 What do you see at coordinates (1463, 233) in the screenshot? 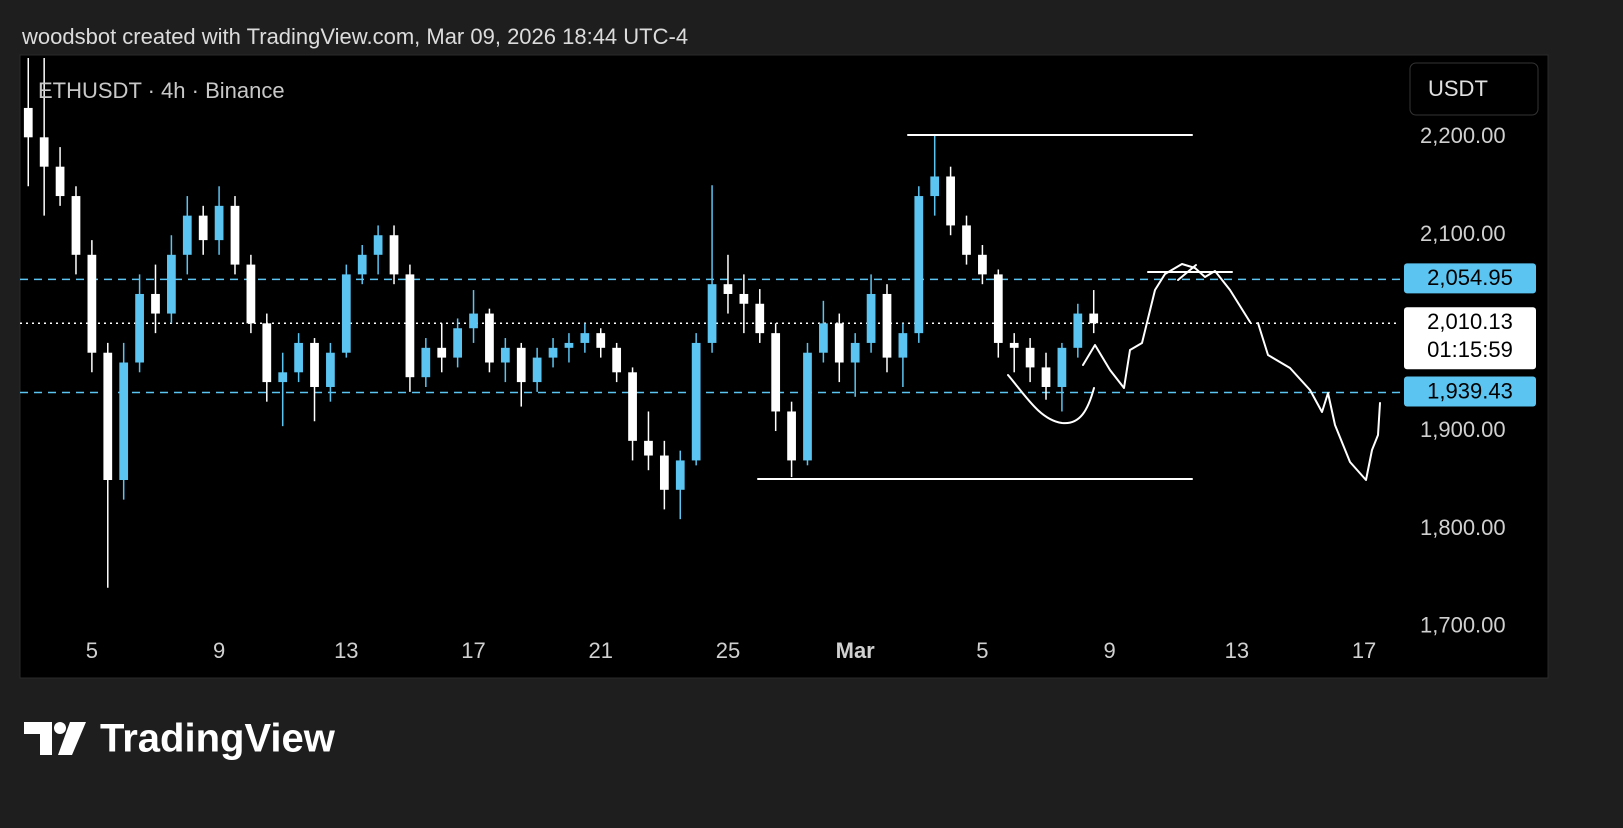
I see `y-tick-label: 2,100.00` at bounding box center [1463, 233].